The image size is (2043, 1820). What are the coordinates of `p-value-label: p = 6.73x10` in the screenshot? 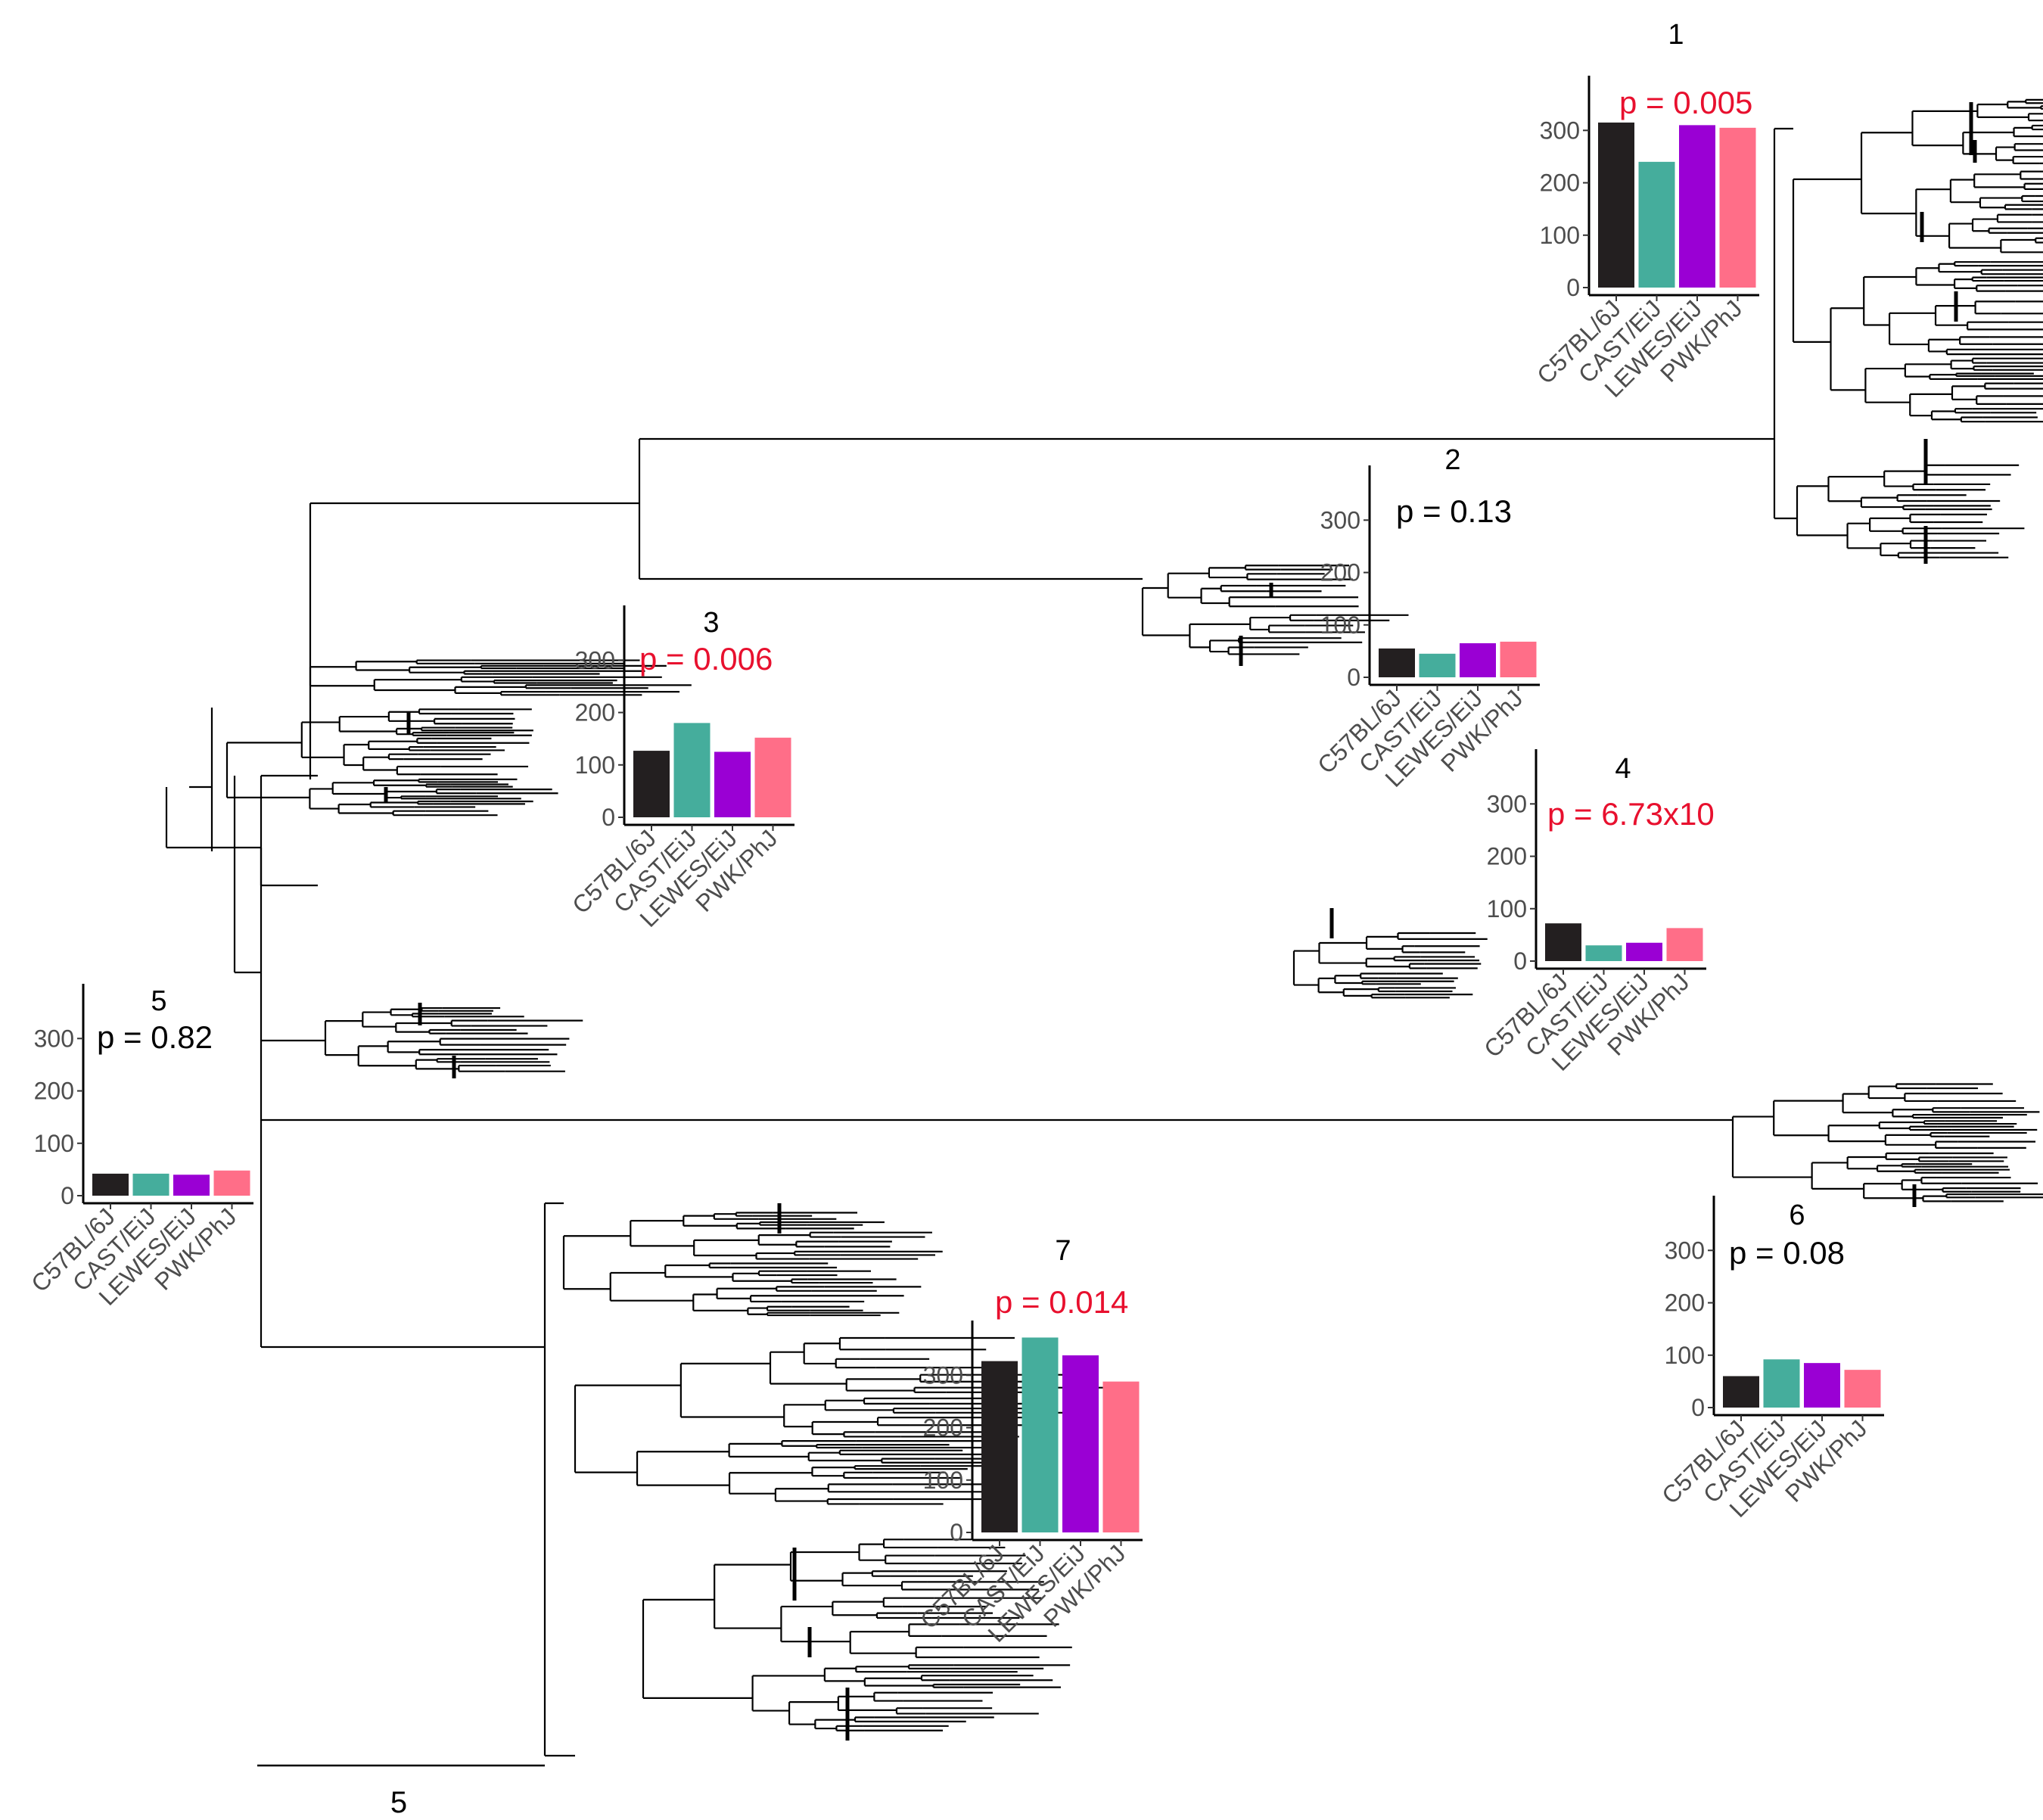 It's located at (1631, 814).